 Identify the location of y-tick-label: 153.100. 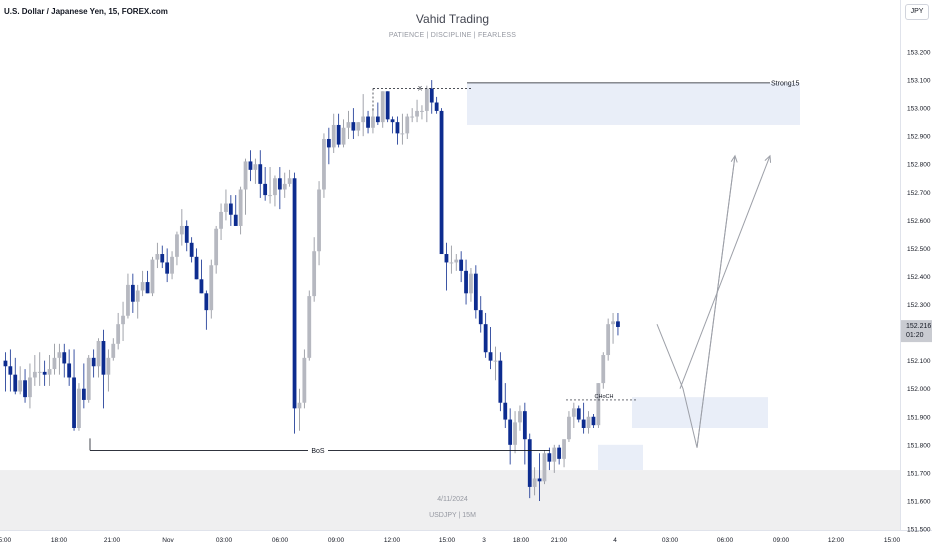
(919, 81).